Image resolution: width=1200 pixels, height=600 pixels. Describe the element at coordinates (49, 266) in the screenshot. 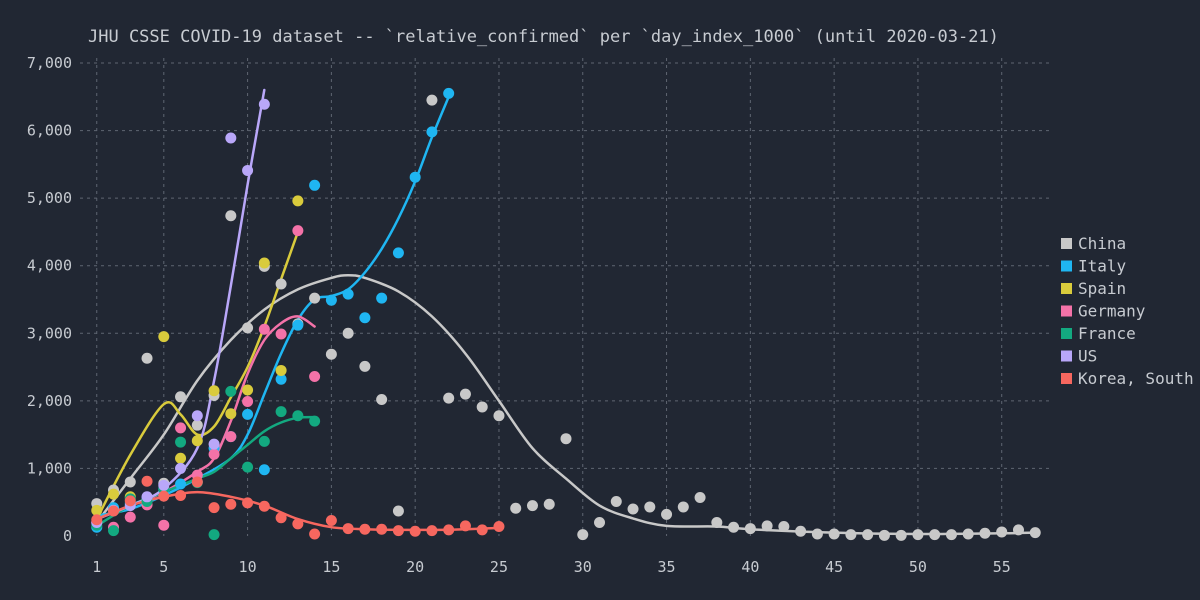

I see `y-tick-label: 4,000` at that location.